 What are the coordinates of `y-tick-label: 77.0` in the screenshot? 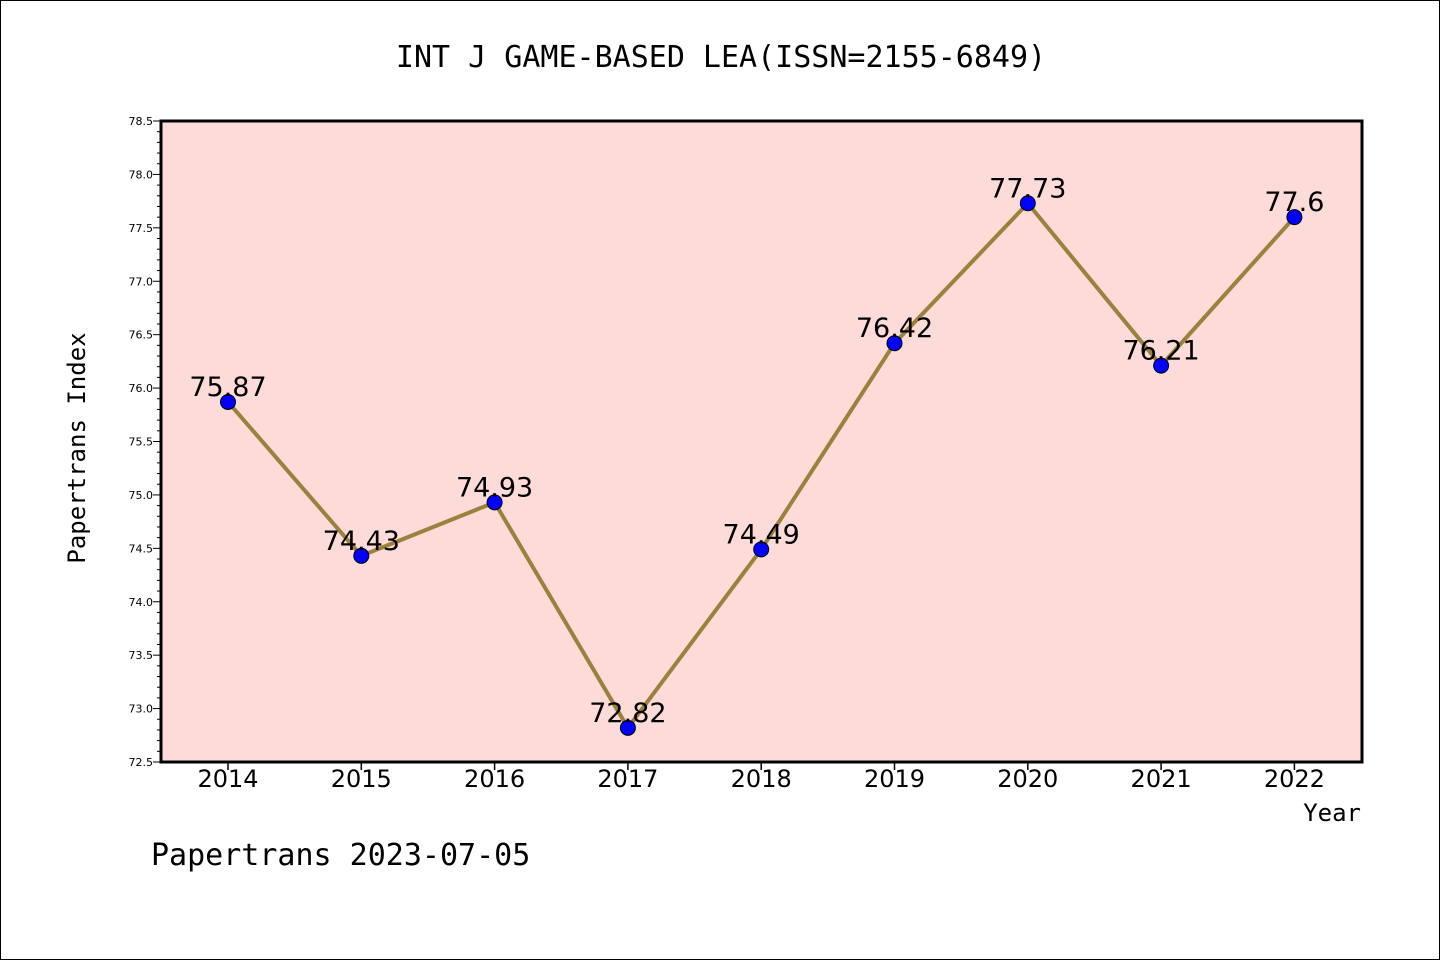 It's located at (141, 281).